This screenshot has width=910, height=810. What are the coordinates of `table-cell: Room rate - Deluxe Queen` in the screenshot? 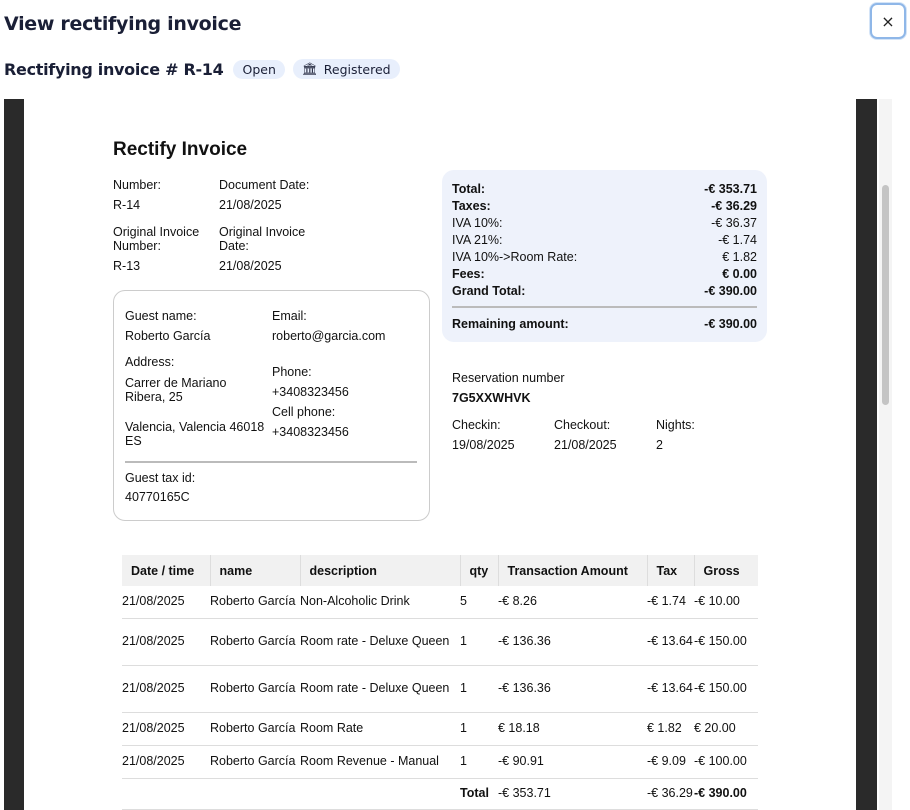 It's located at (380, 689).